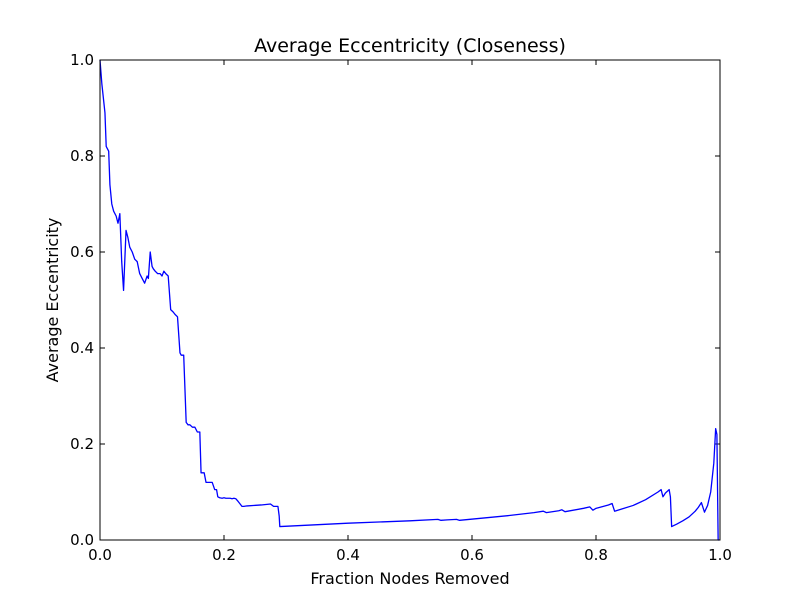 The image size is (800, 600). I want to click on x-tick-label: 0.8, so click(596, 555).